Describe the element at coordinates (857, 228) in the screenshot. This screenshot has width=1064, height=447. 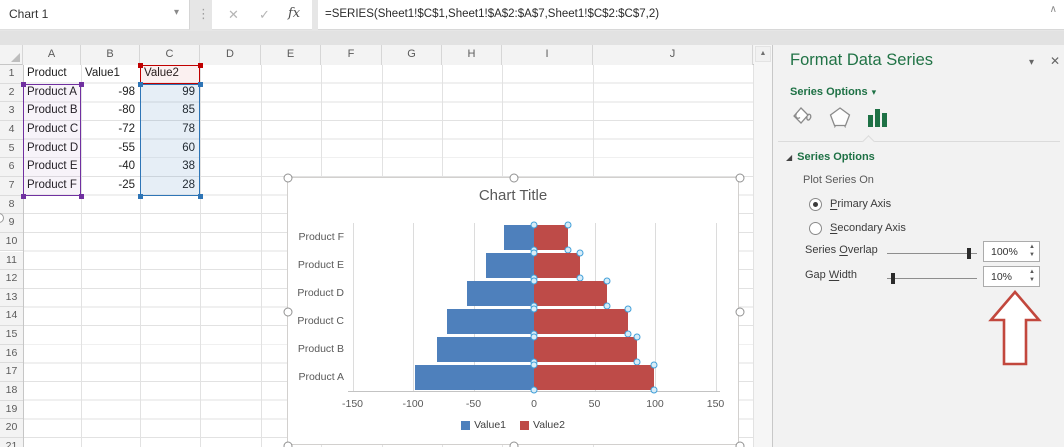
I see `radio-secondary-axis: Secondary Axis` at that location.